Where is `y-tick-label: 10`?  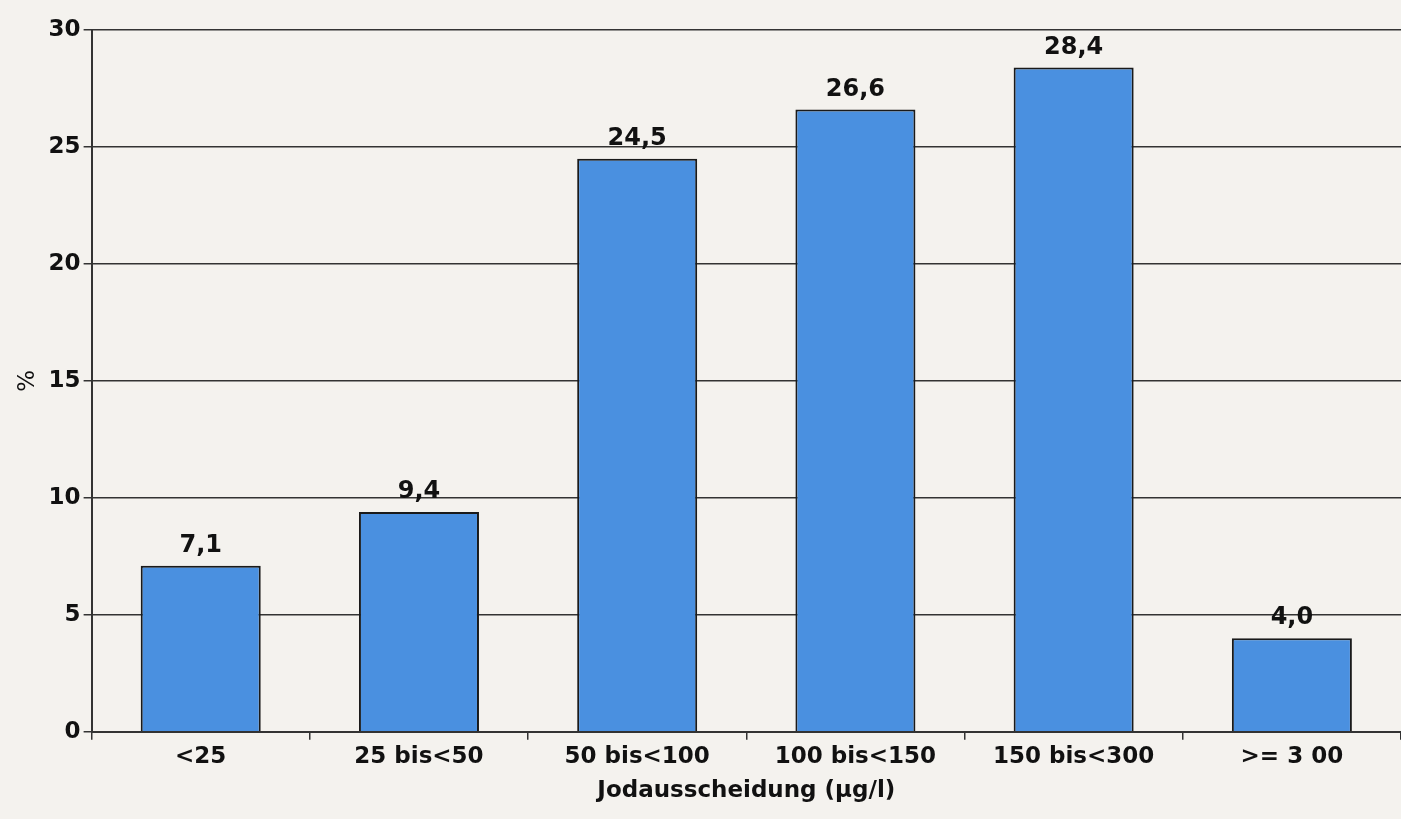
y-tick-label: 10 is located at coordinates (64, 495).